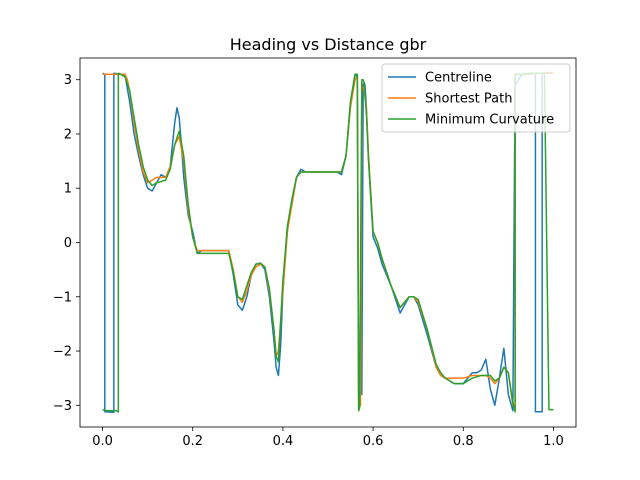 The width and height of the screenshot is (640, 480). I want to click on y-tick-label: 1, so click(68, 189).